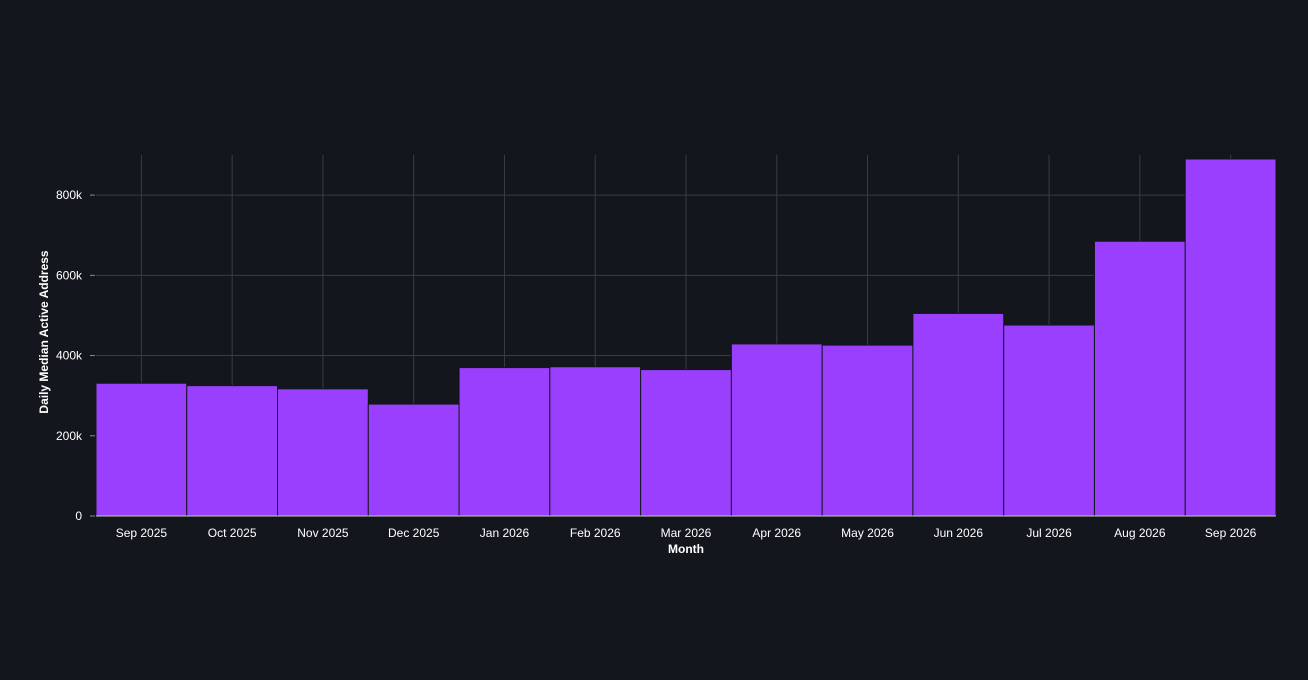 This screenshot has height=680, width=1308. What do you see at coordinates (232, 533) in the screenshot?
I see `x-tick-label: Oct 2025` at bounding box center [232, 533].